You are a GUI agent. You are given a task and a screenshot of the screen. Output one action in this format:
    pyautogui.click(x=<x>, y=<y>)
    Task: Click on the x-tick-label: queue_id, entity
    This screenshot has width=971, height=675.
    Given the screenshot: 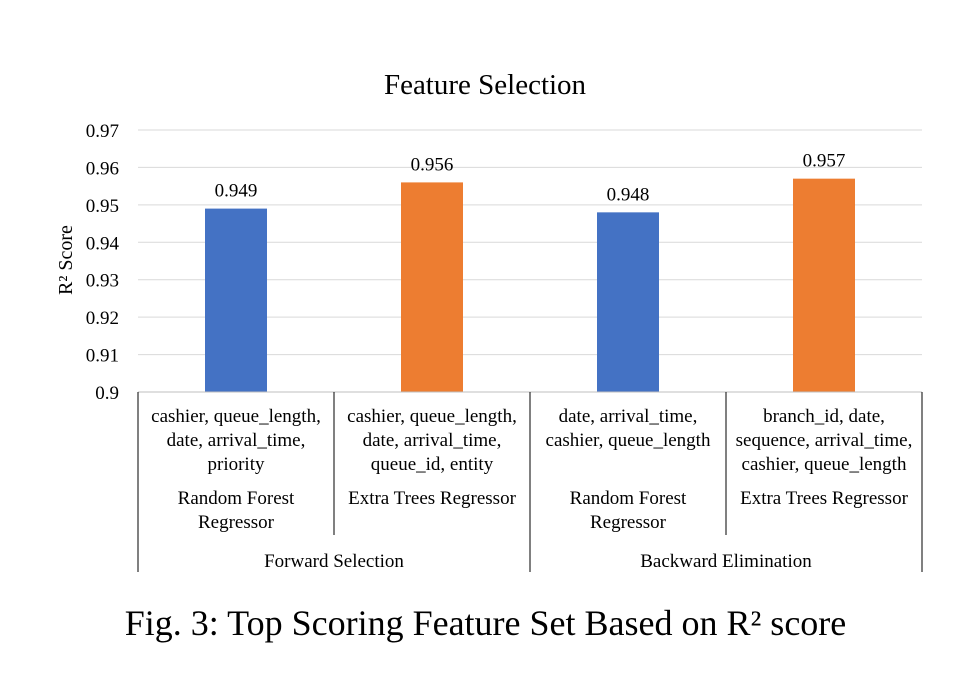 What is the action you would take?
    pyautogui.click(x=432, y=464)
    